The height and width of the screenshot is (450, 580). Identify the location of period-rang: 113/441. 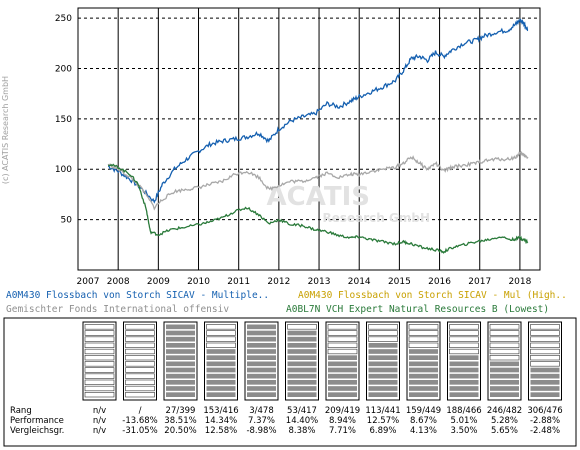
(382, 411).